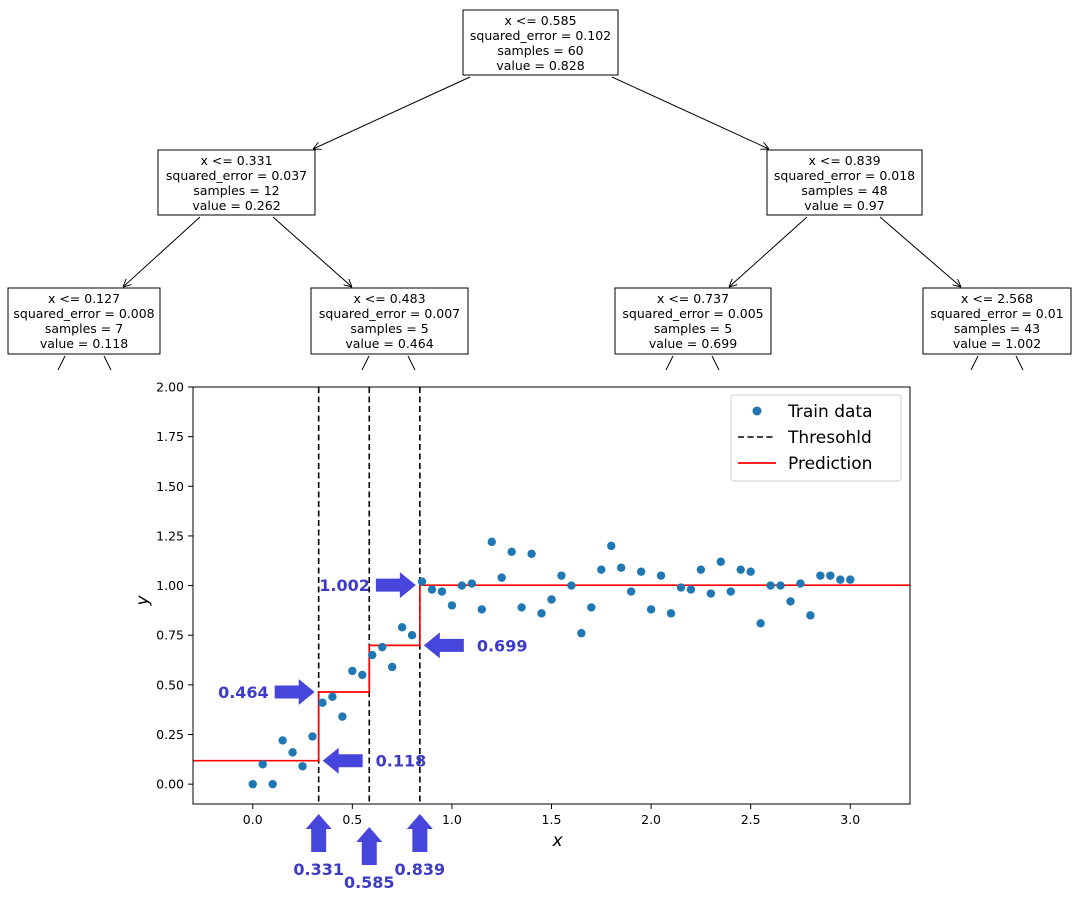 The height and width of the screenshot is (902, 1080). I want to click on tree-node-line: x <= 0.585, so click(540, 20).